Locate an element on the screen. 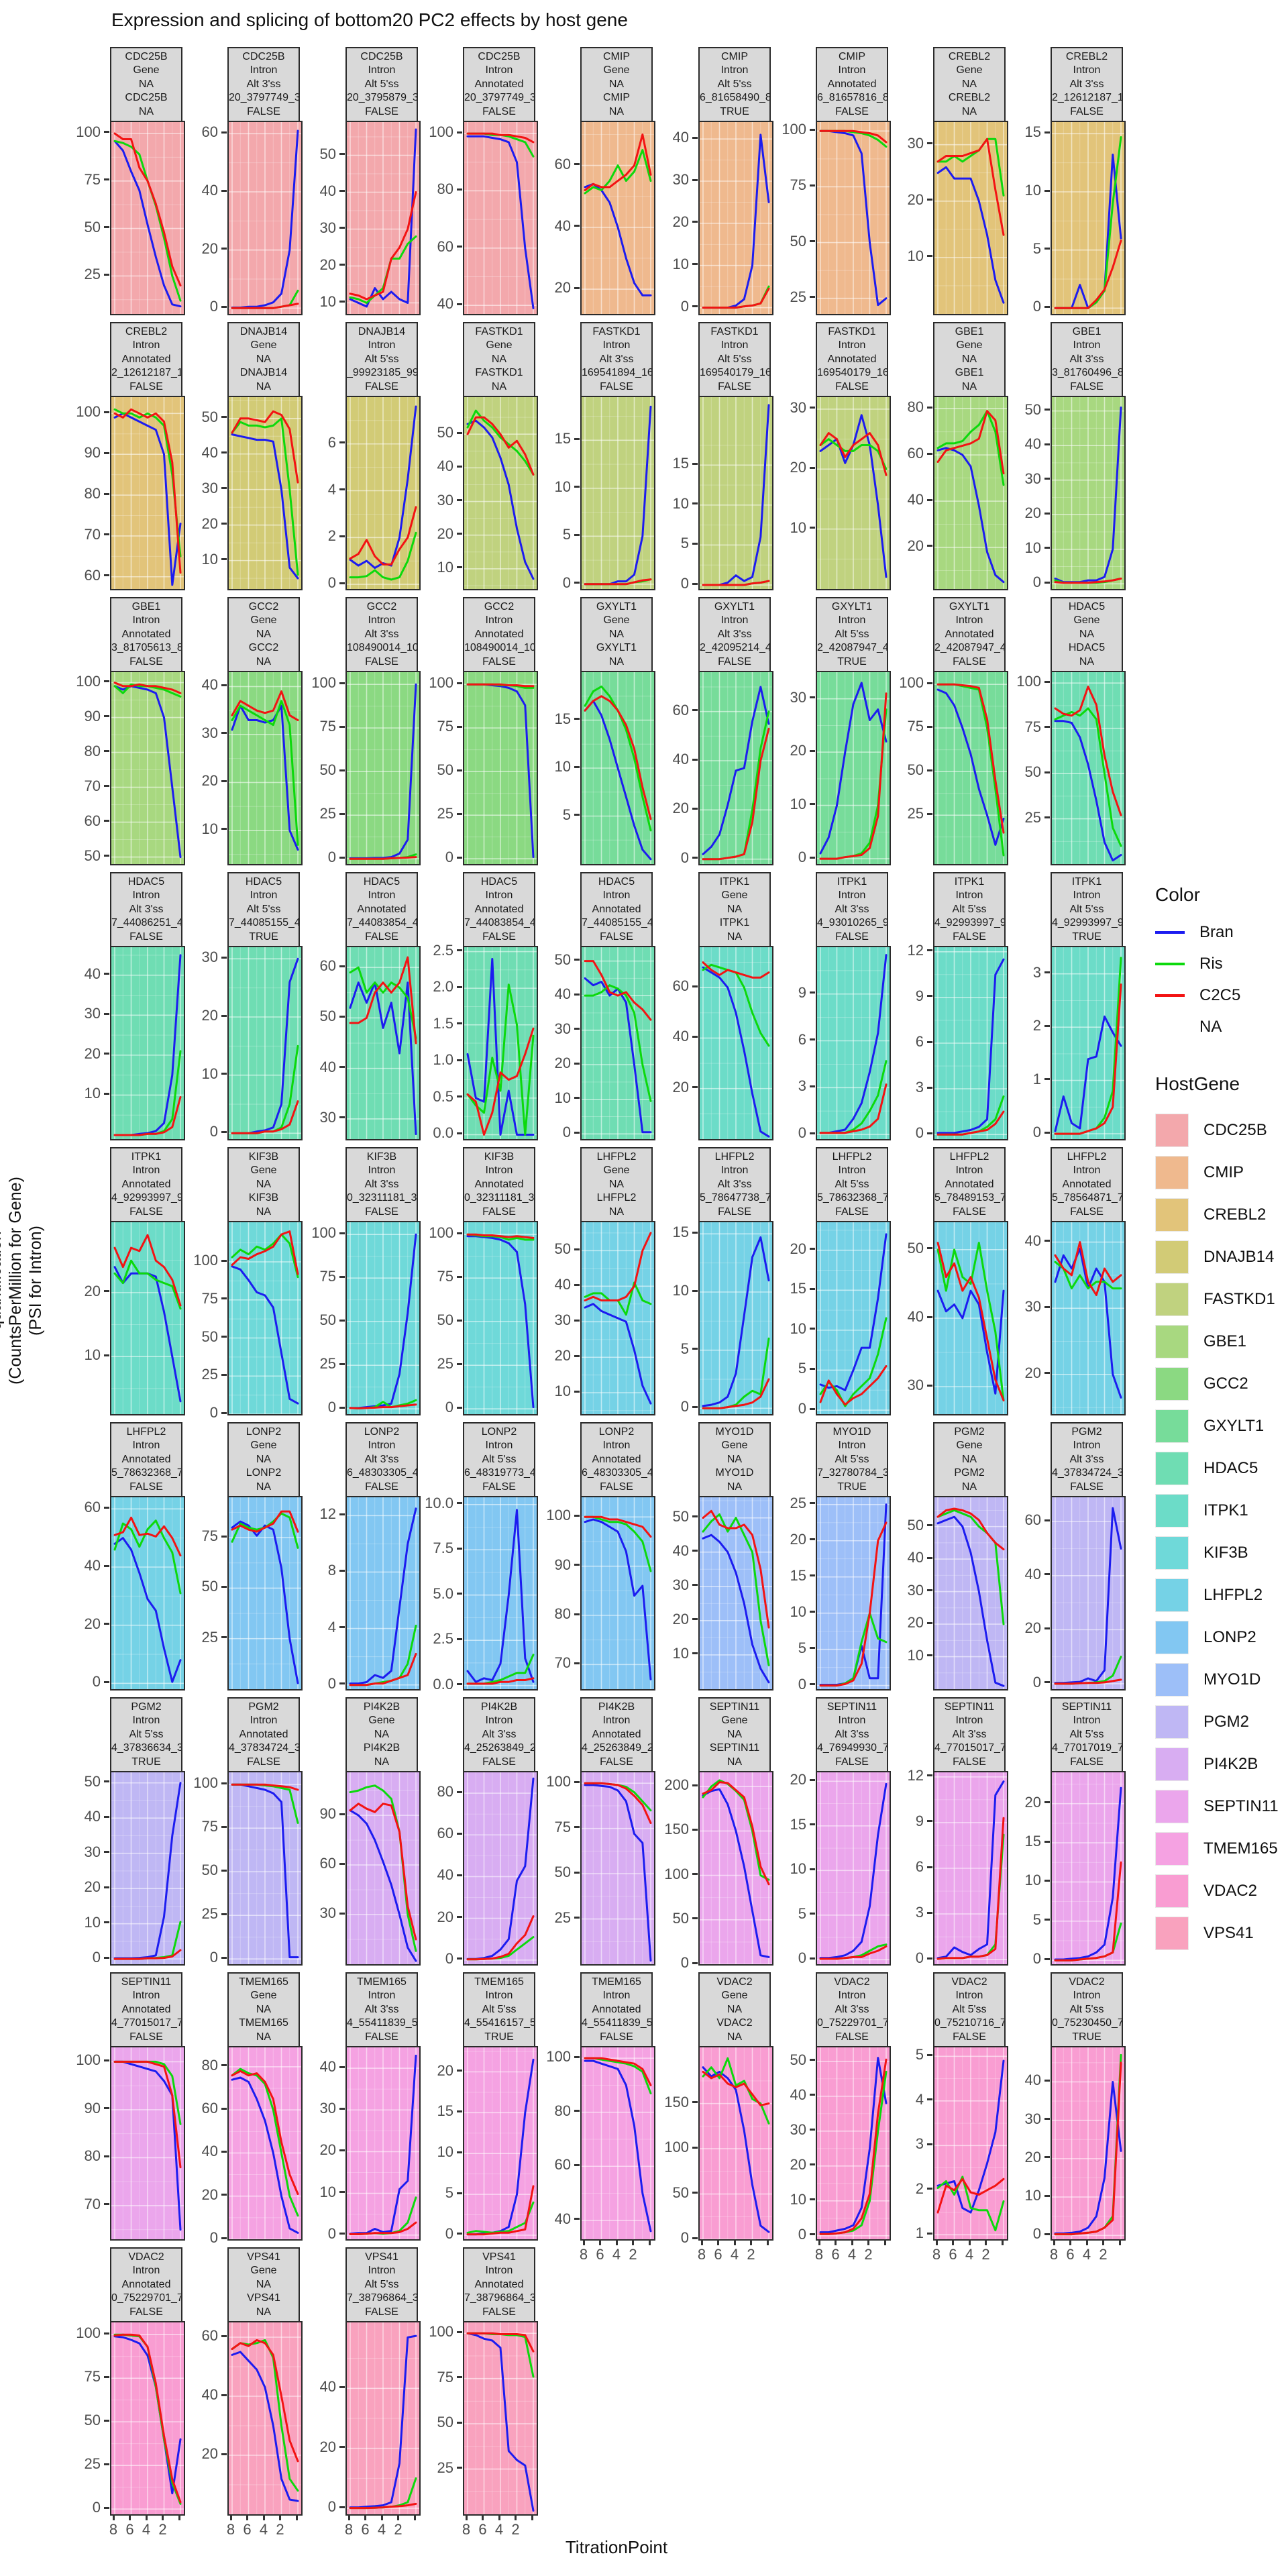 Image resolution: width=1288 pixels, height=2576 pixels. y-tick-label: 4 is located at coordinates (919, 2099).